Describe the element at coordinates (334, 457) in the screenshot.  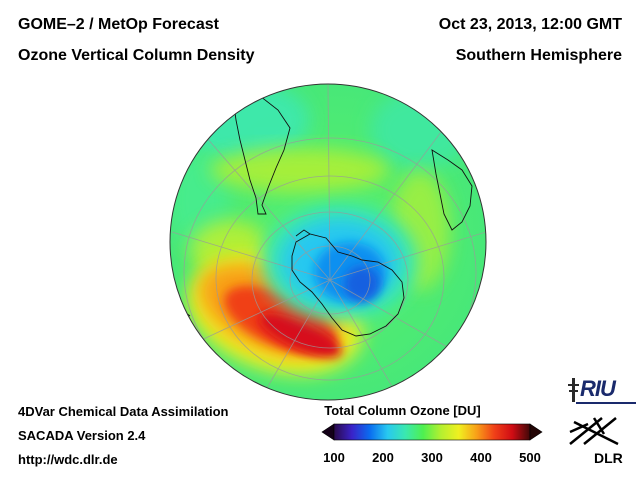
I see `colorbar-tick-100: 100` at that location.